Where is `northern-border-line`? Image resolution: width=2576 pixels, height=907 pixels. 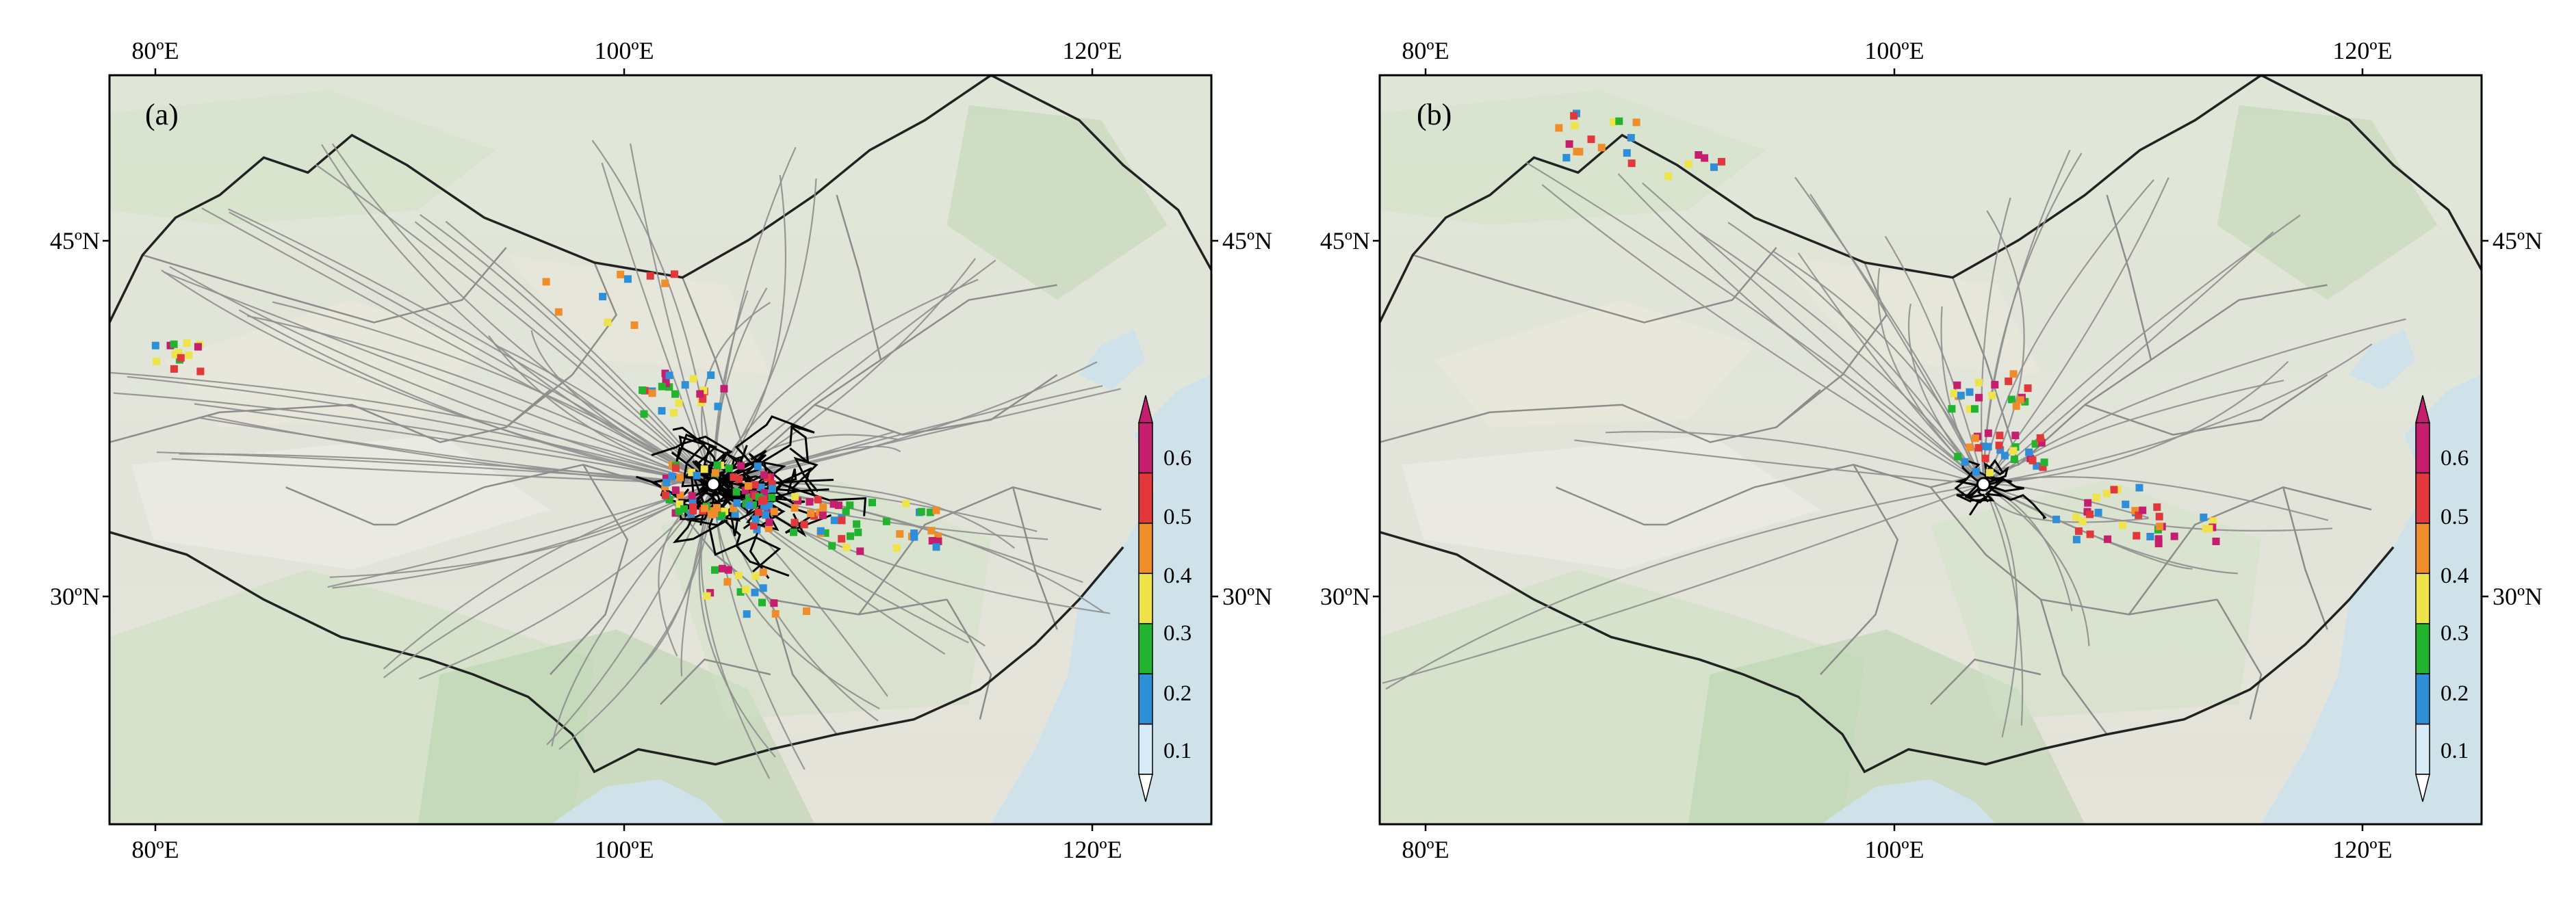 northern-border-line is located at coordinates (660, 199).